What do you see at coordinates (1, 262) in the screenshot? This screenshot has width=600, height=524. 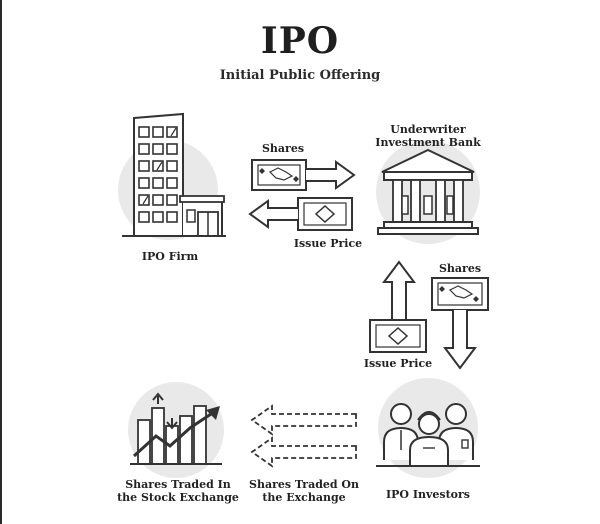 I see `left-border` at bounding box center [1, 262].